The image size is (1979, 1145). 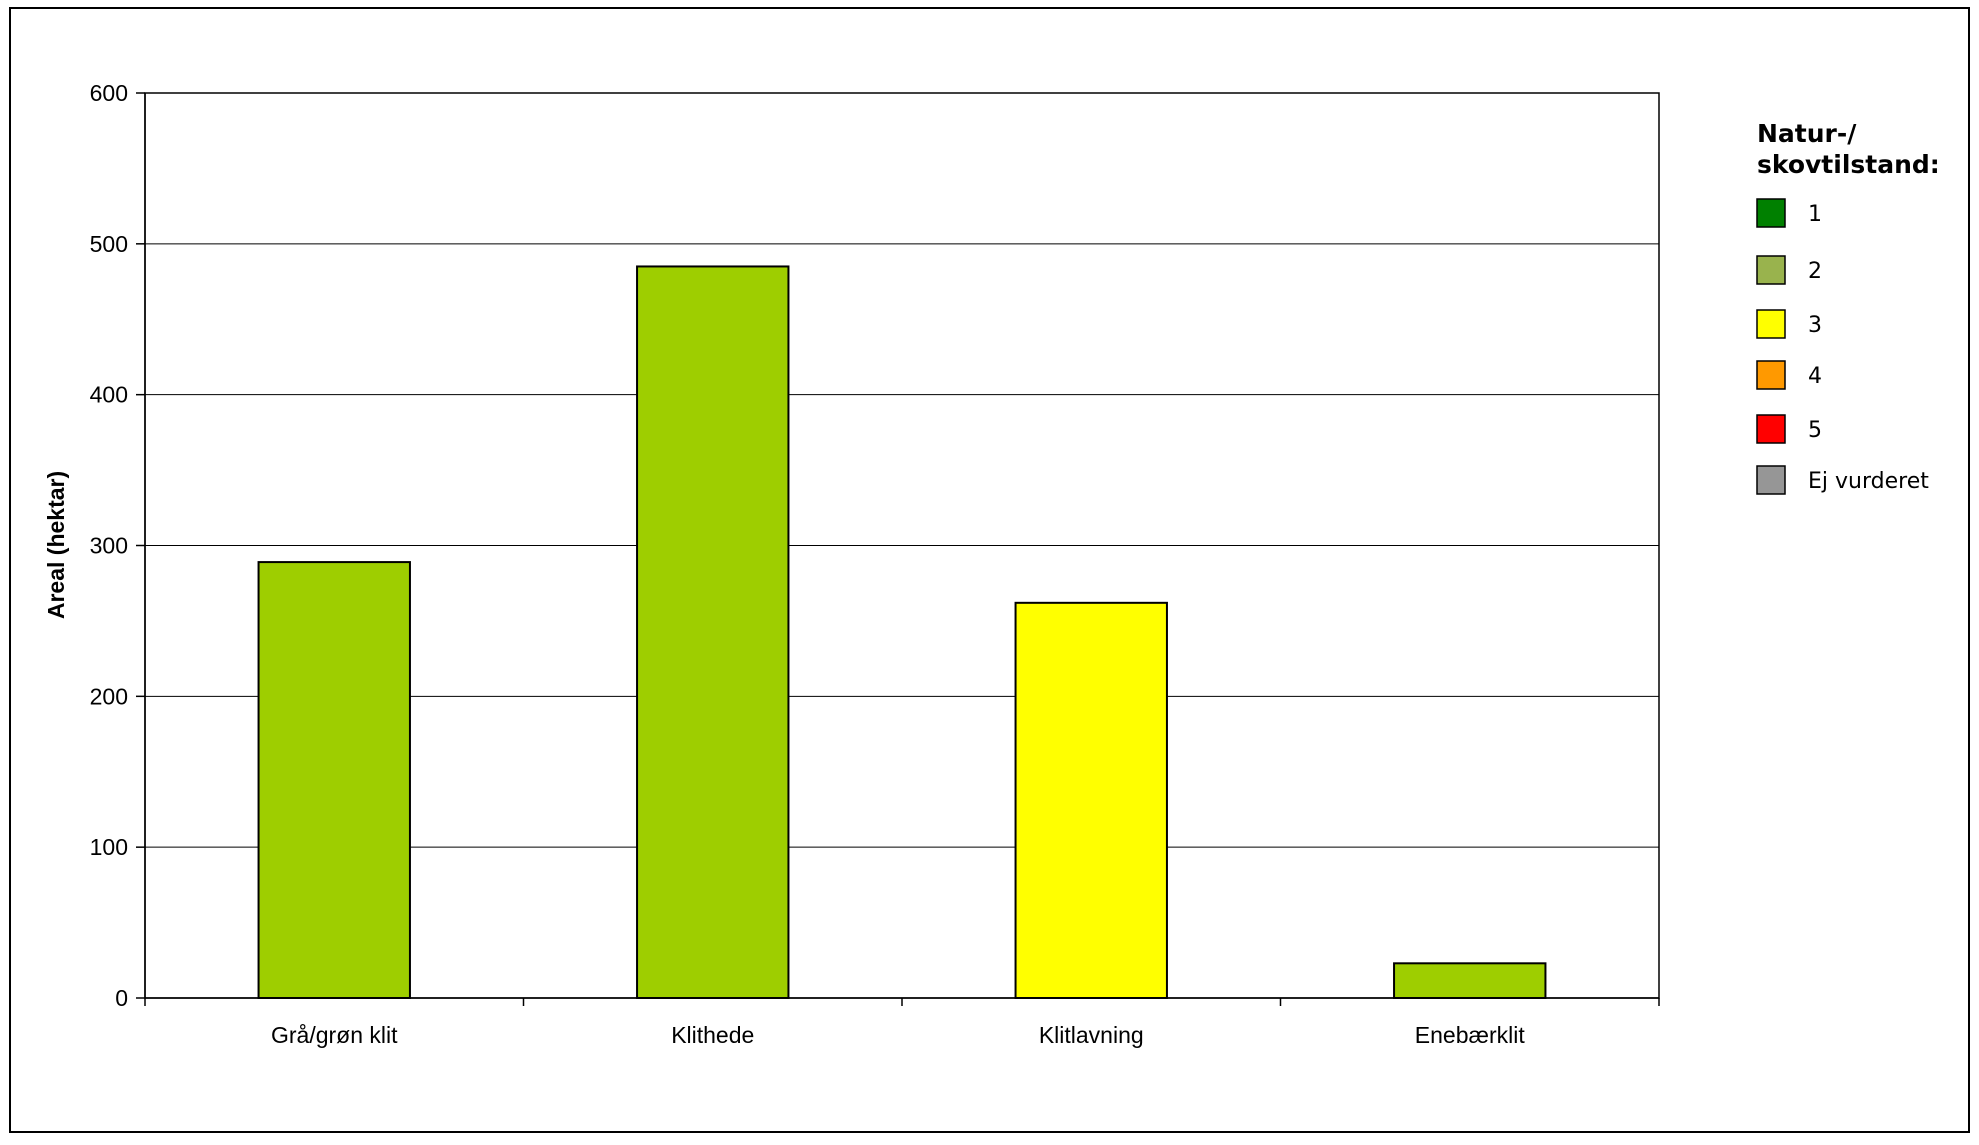 What do you see at coordinates (109, 93) in the screenshot?
I see `y-tick-label: 600` at bounding box center [109, 93].